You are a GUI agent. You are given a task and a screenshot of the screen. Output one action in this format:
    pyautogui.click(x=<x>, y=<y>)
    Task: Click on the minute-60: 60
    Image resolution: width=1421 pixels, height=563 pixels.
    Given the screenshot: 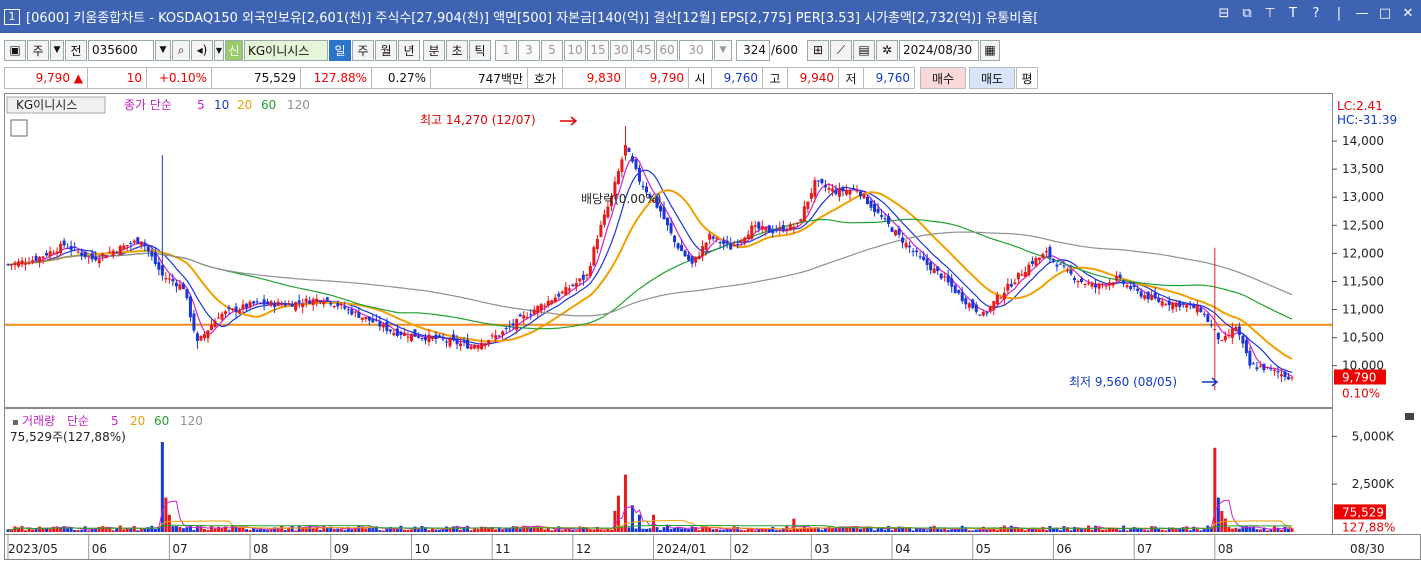 What is the action you would take?
    pyautogui.click(x=667, y=50)
    